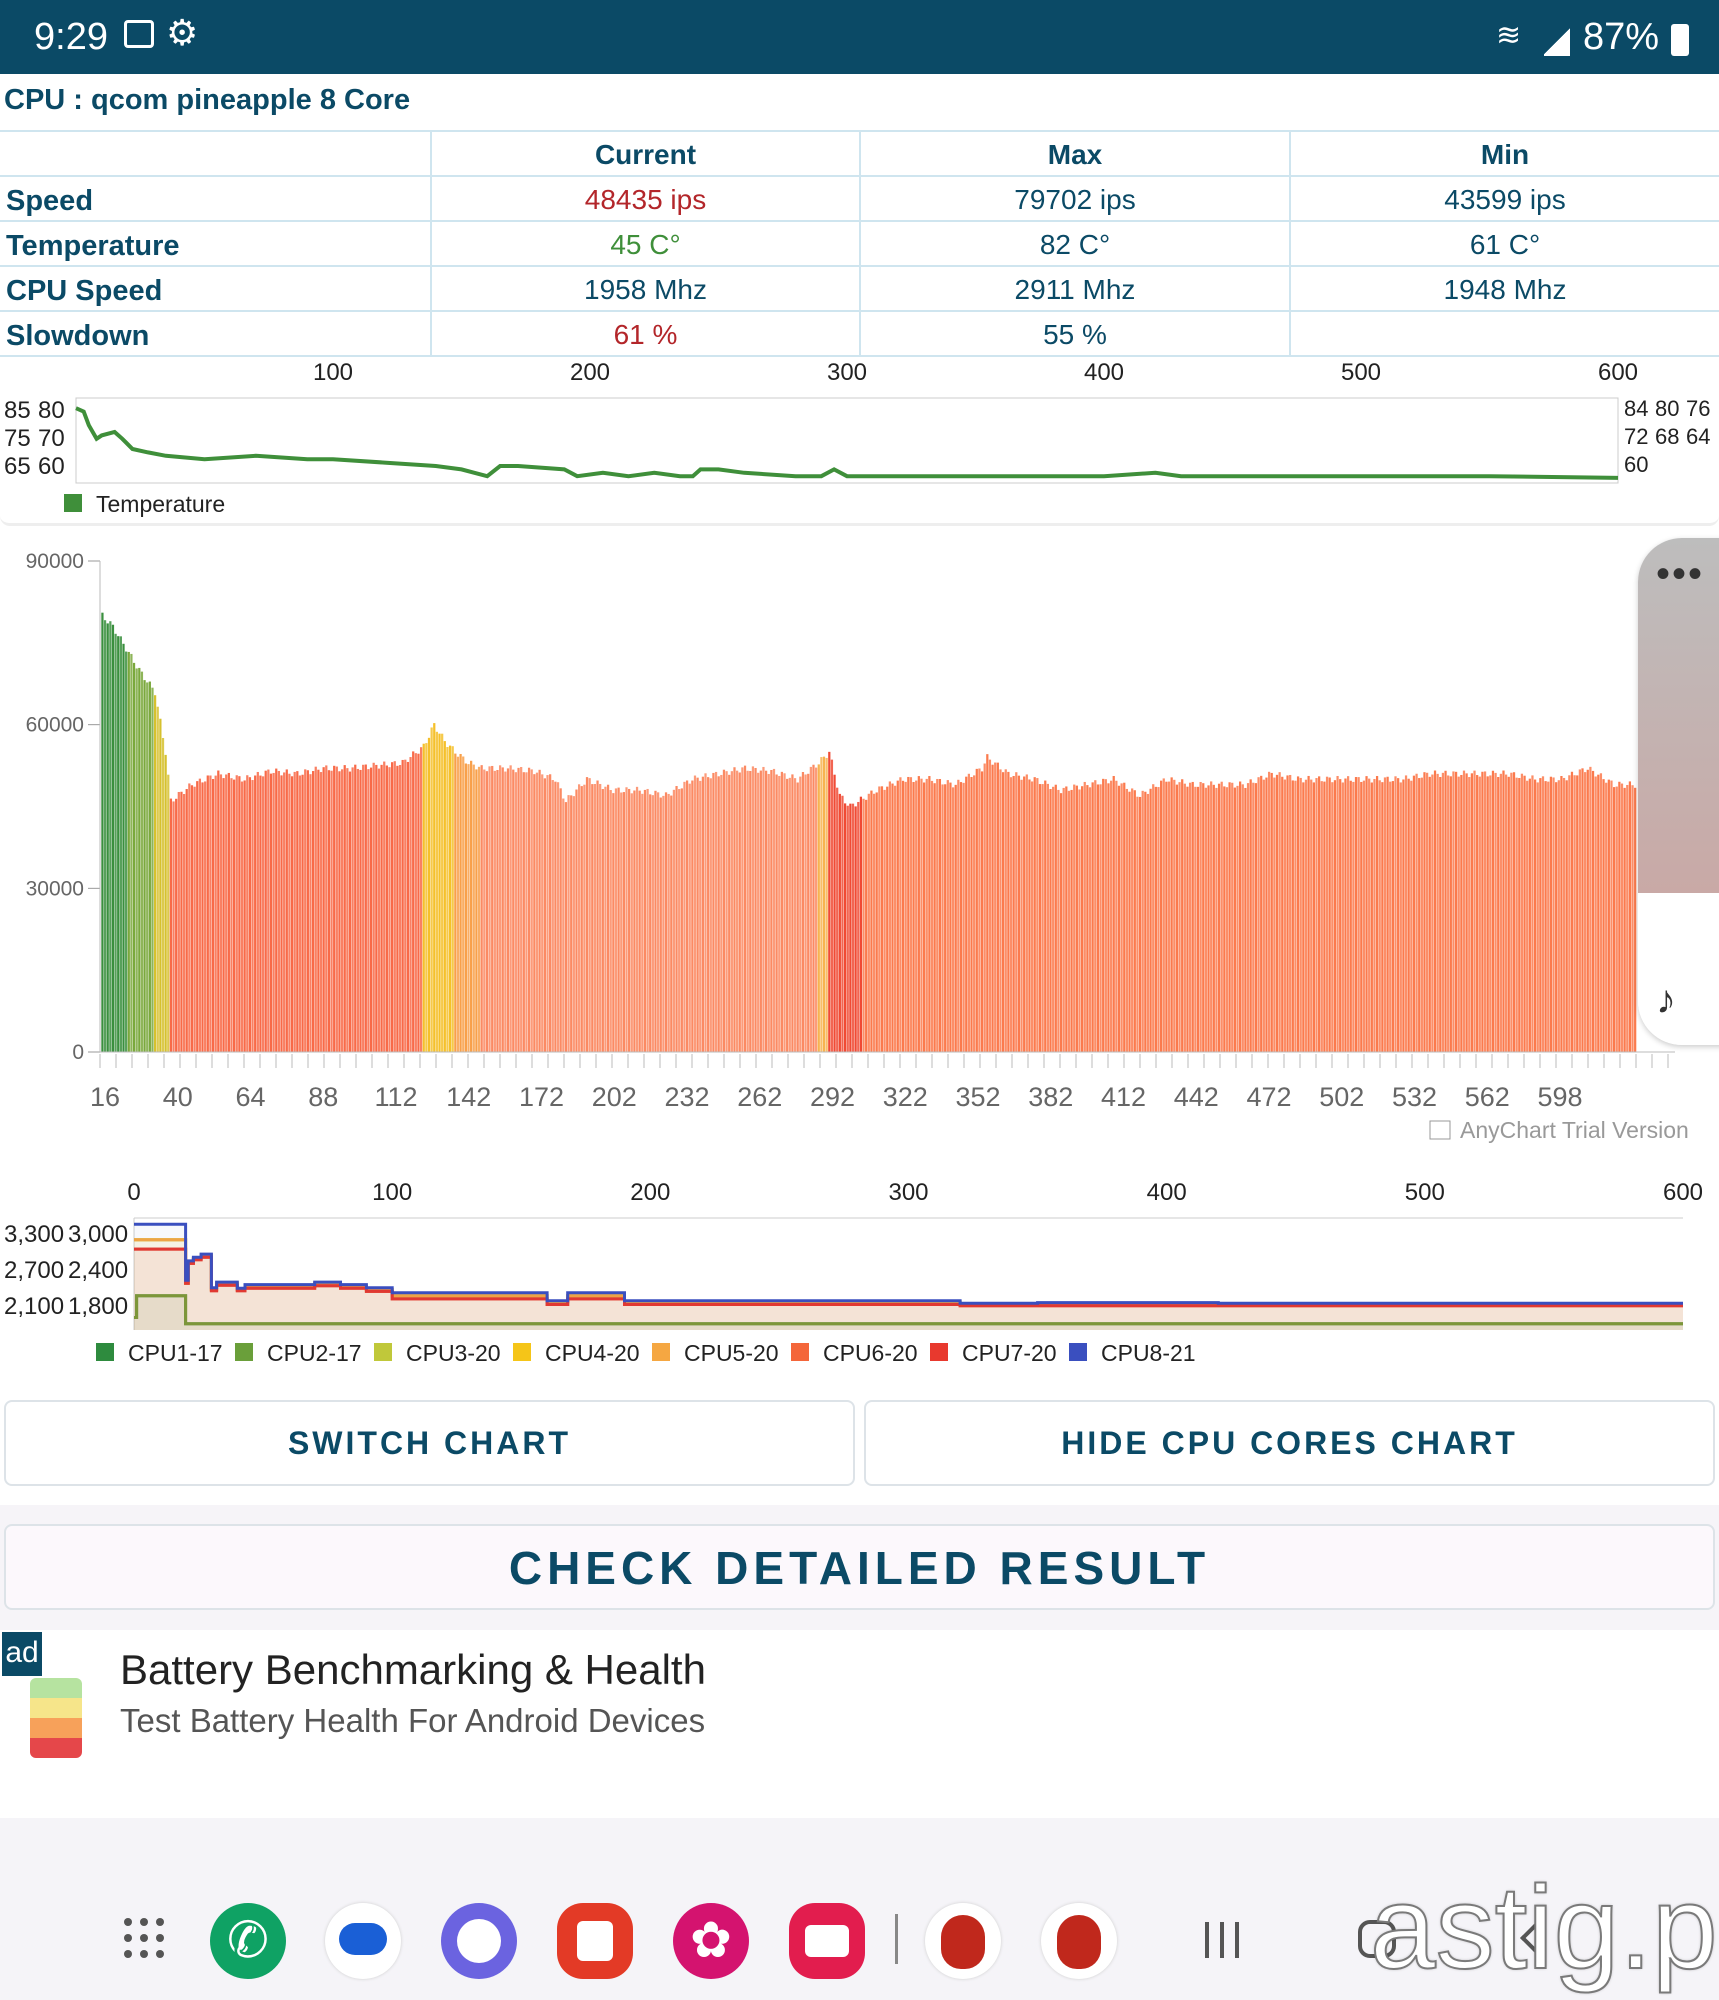 Image resolution: width=1719 pixels, height=2000 pixels. I want to click on floating-side-panel: ••• ♪, so click(1678, 791).